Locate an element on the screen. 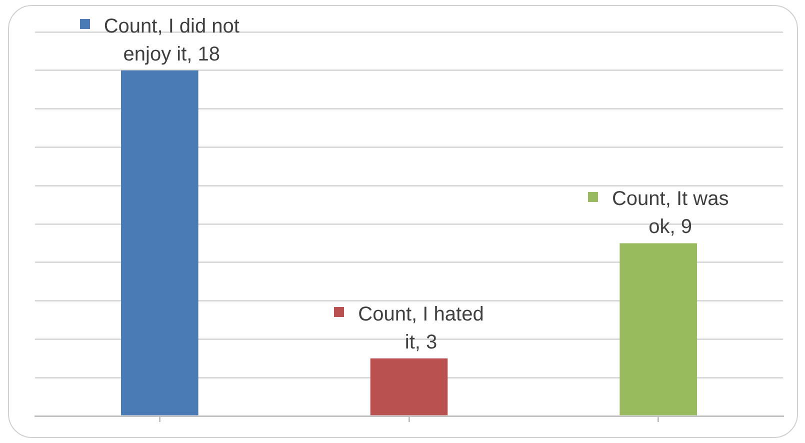  data-label: Count, It was ok, 9 is located at coordinates (670, 213).